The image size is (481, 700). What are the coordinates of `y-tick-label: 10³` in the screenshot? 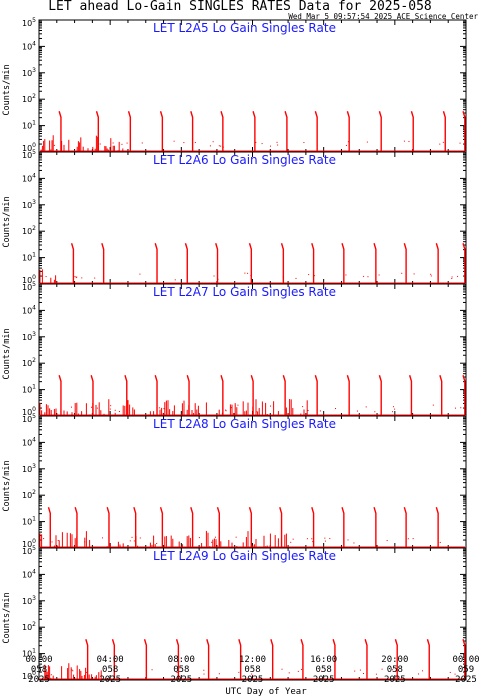 It's located at (29, 336).